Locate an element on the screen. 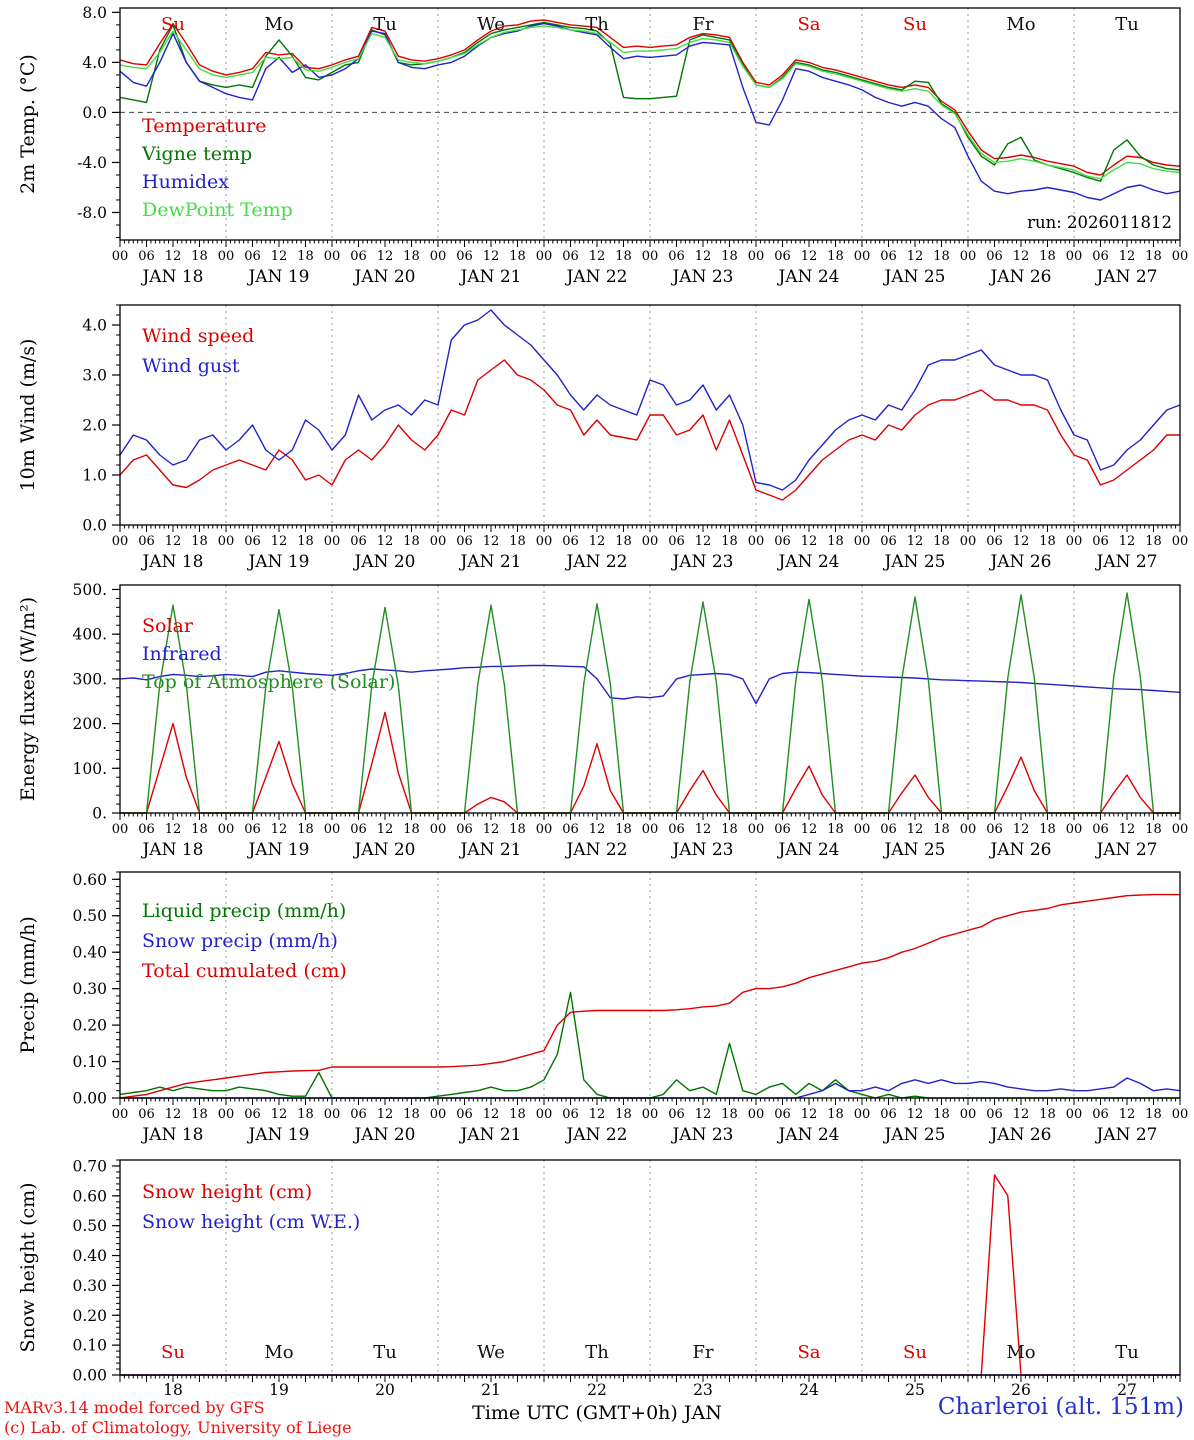  y-tick-label: -4.0 is located at coordinates (92, 163).